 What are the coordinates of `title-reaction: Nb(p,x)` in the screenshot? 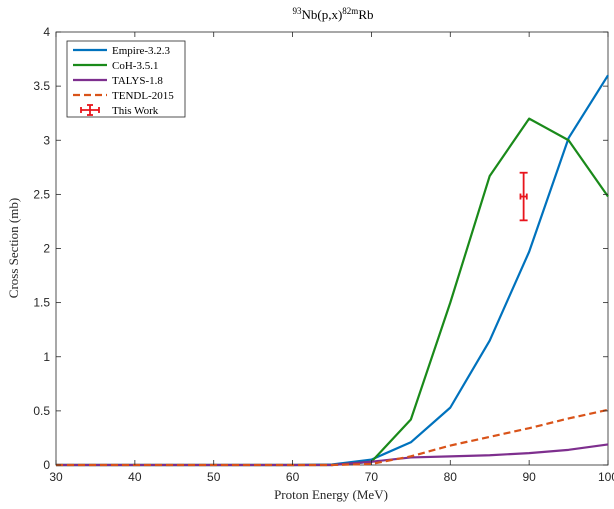 It's located at (322, 14).